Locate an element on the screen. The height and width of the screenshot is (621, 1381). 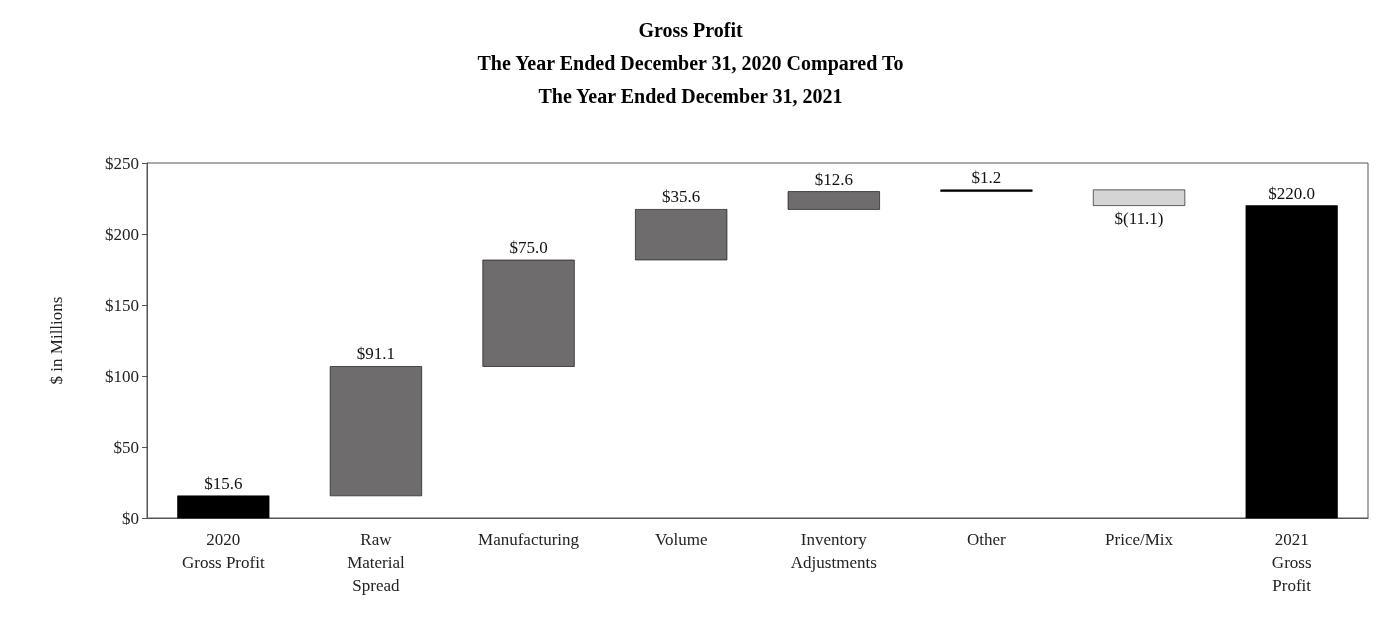
y-tick-label: $0 is located at coordinates (130, 518).